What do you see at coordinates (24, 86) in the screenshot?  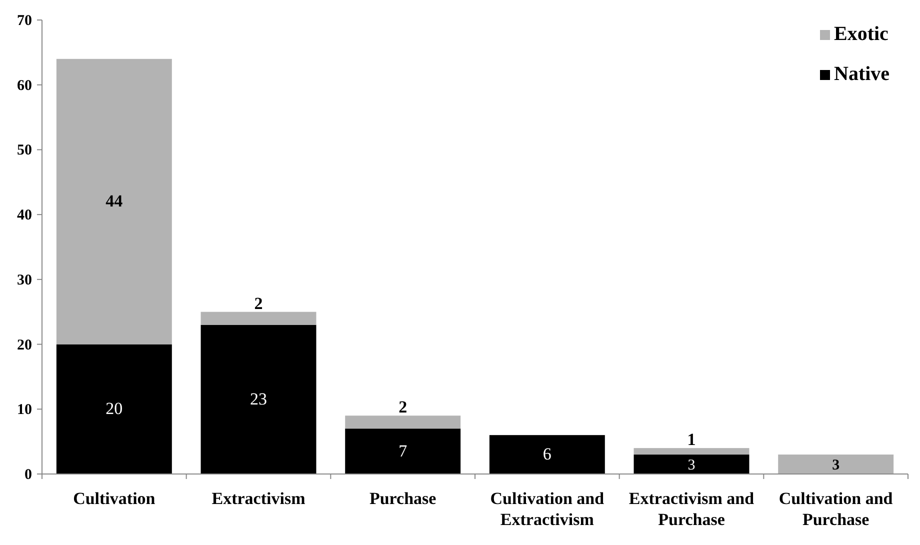 I see `y-tick-label: 60` at bounding box center [24, 86].